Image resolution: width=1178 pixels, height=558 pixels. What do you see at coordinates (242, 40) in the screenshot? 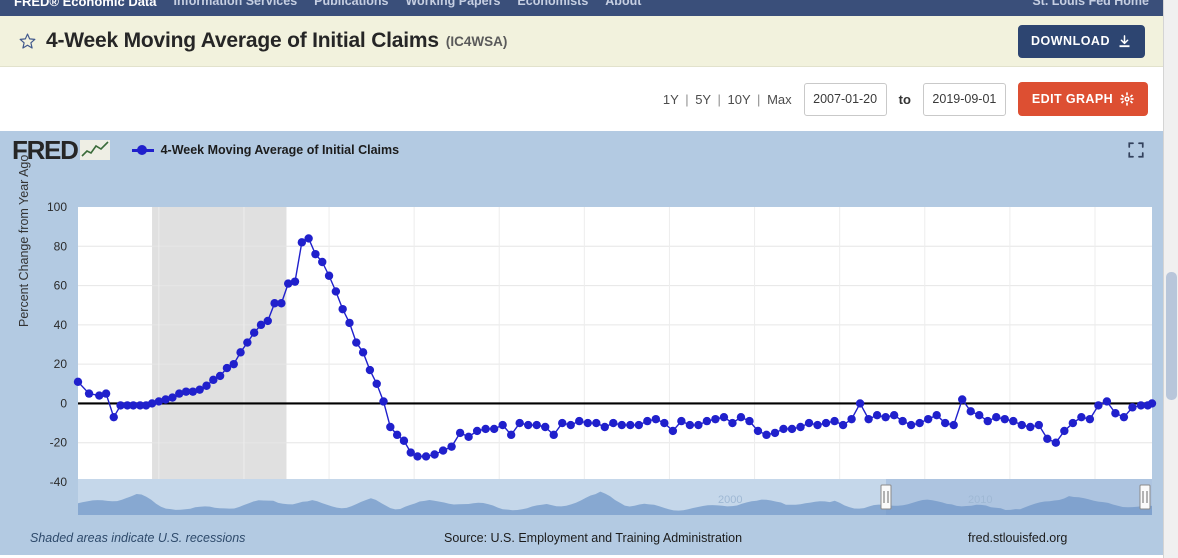
I see `page-title: 4-Week Moving Average of Initial Claims` at bounding box center [242, 40].